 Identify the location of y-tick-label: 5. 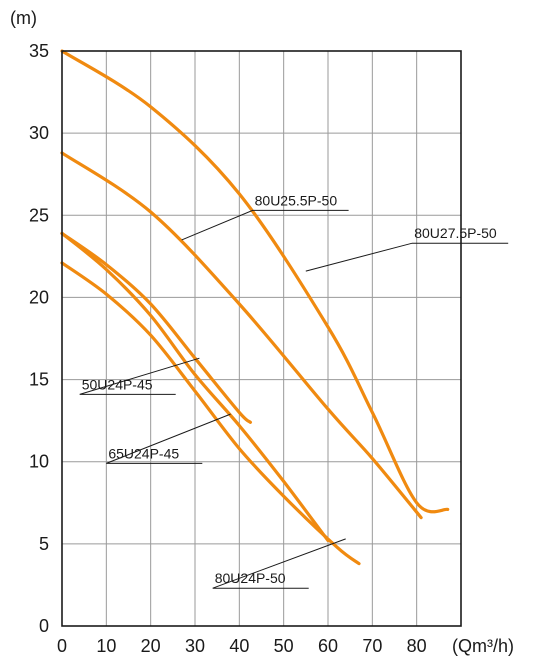
(44, 544).